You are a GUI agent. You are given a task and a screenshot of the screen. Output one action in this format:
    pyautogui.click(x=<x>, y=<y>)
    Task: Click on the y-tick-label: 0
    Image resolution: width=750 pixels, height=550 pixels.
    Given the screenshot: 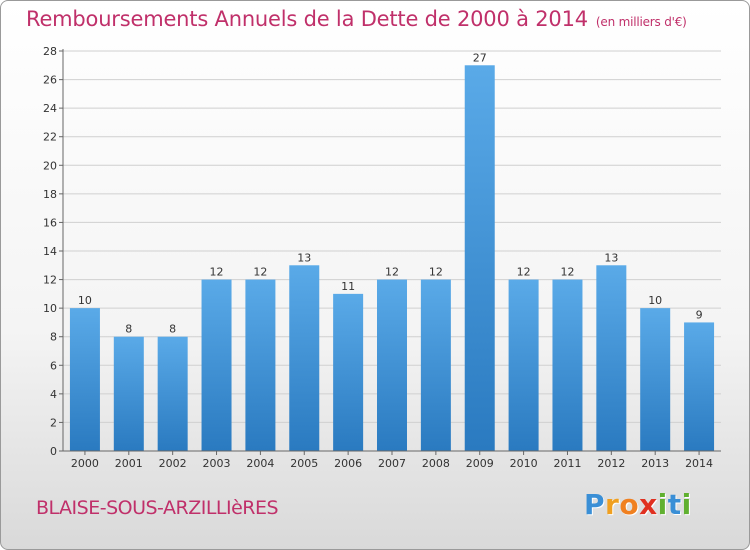 What is the action you would take?
    pyautogui.click(x=53, y=451)
    